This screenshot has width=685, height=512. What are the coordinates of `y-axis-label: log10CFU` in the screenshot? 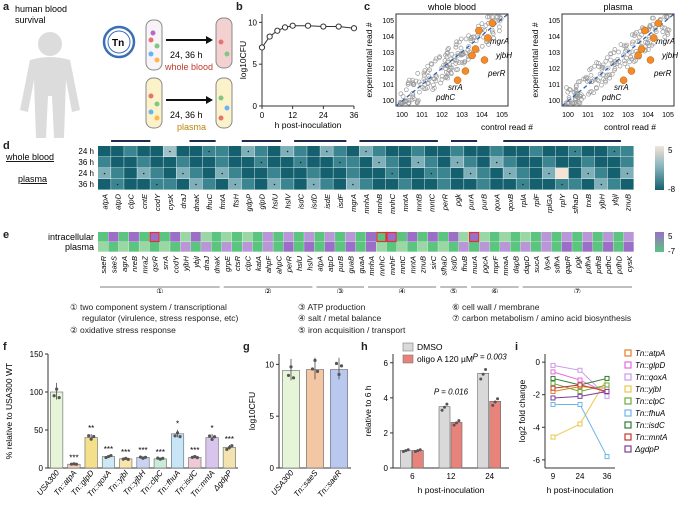 It's located at (252, 411).